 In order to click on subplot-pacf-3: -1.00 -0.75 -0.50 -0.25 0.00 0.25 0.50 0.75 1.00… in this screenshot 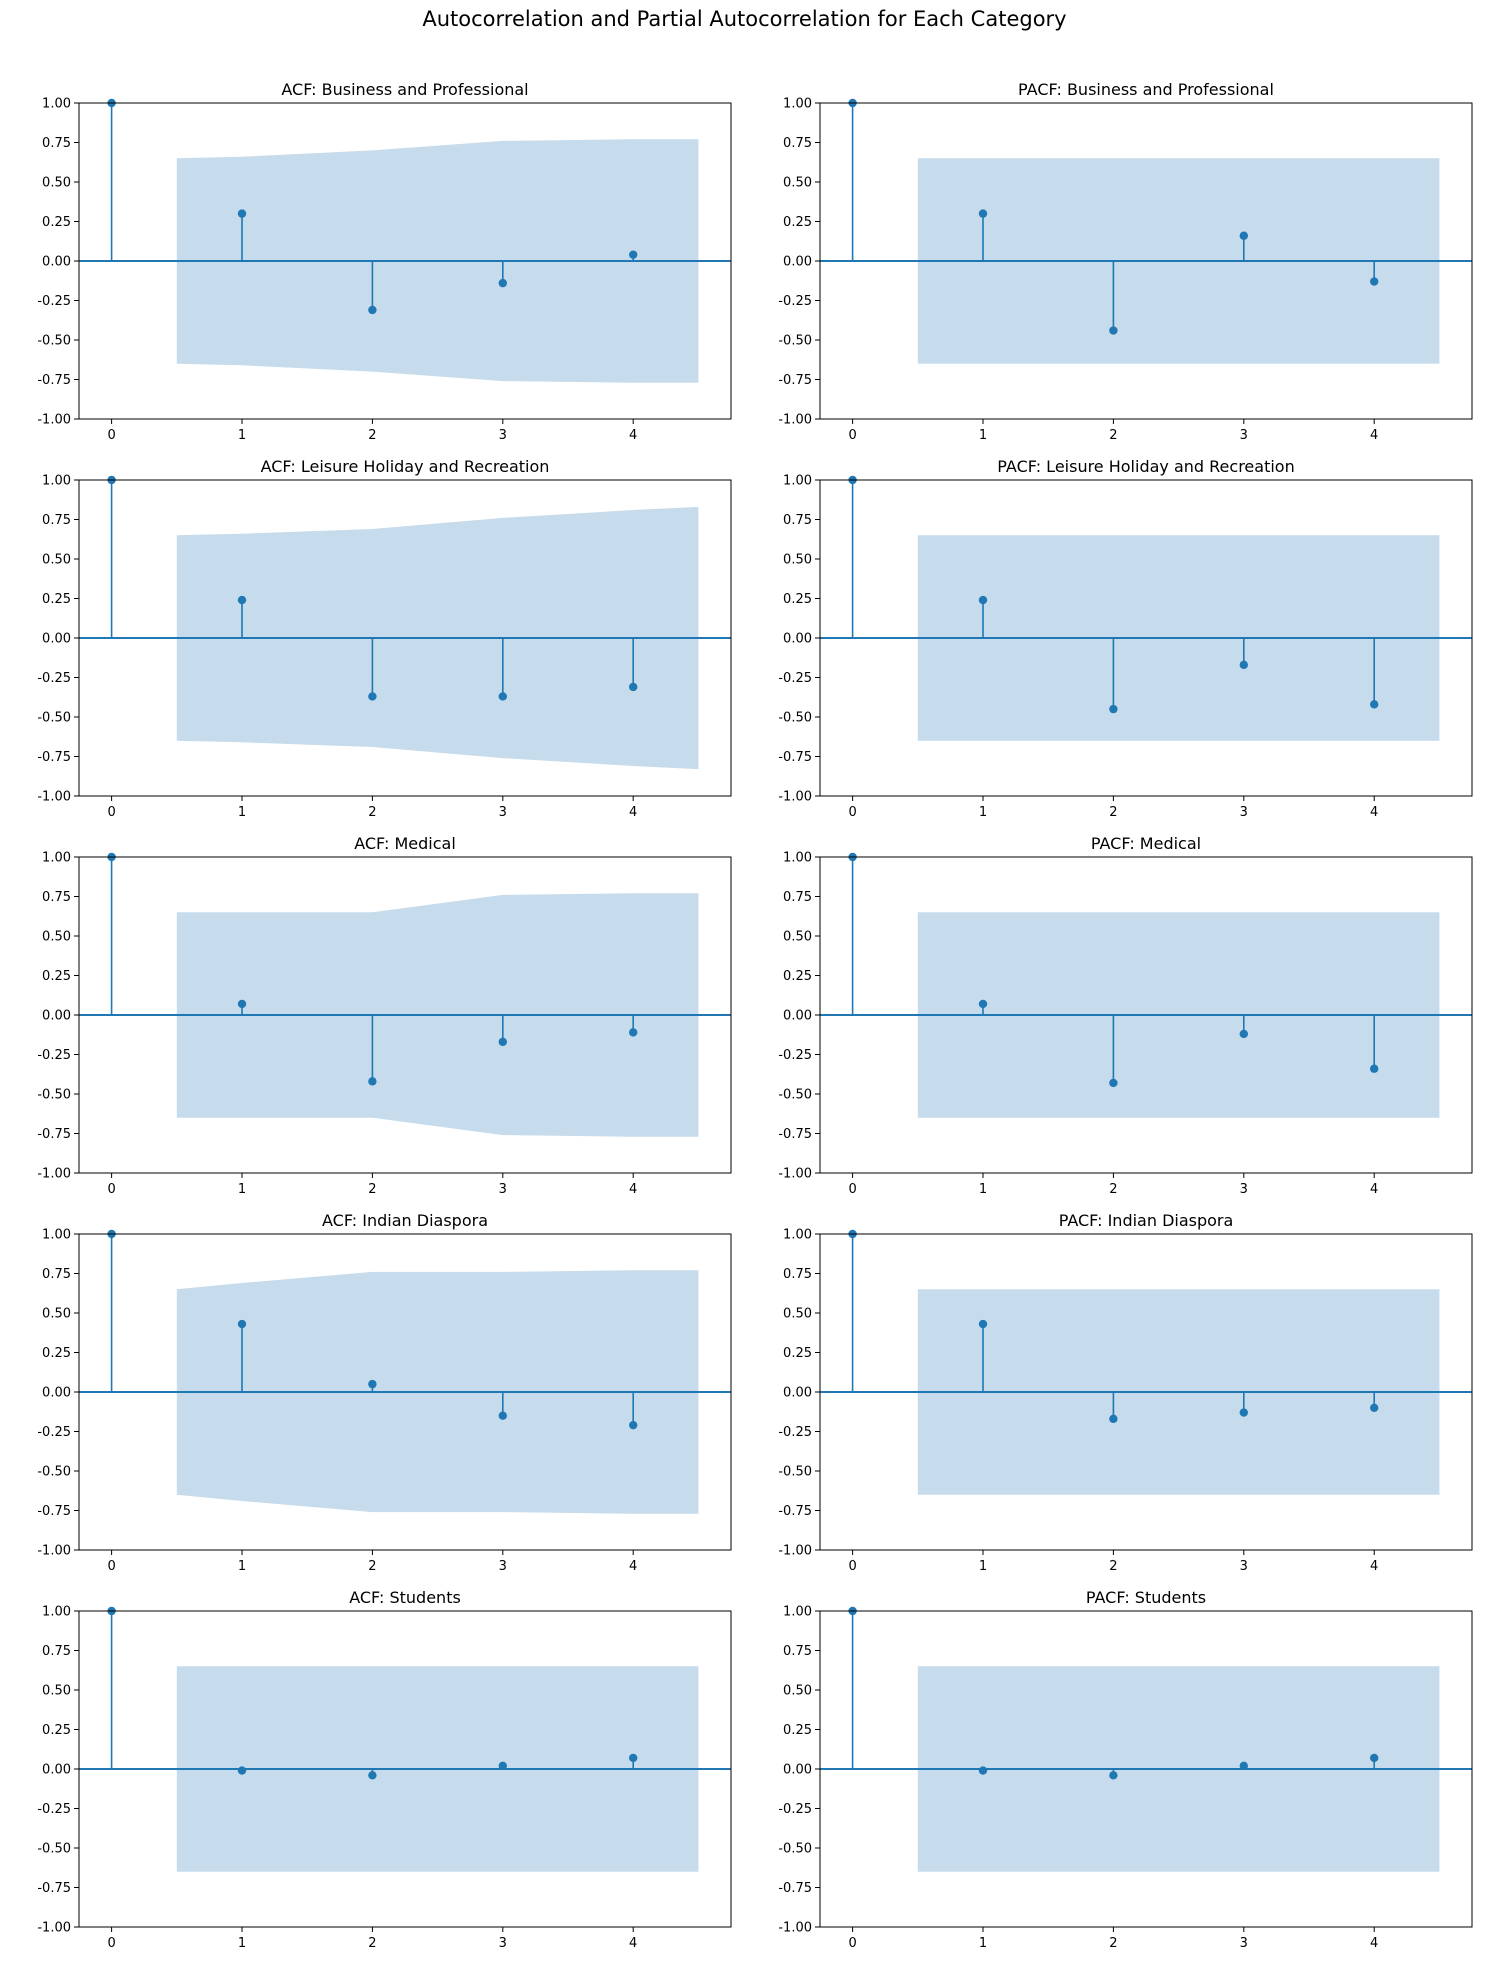, I will do `click(1125, 1015)`.